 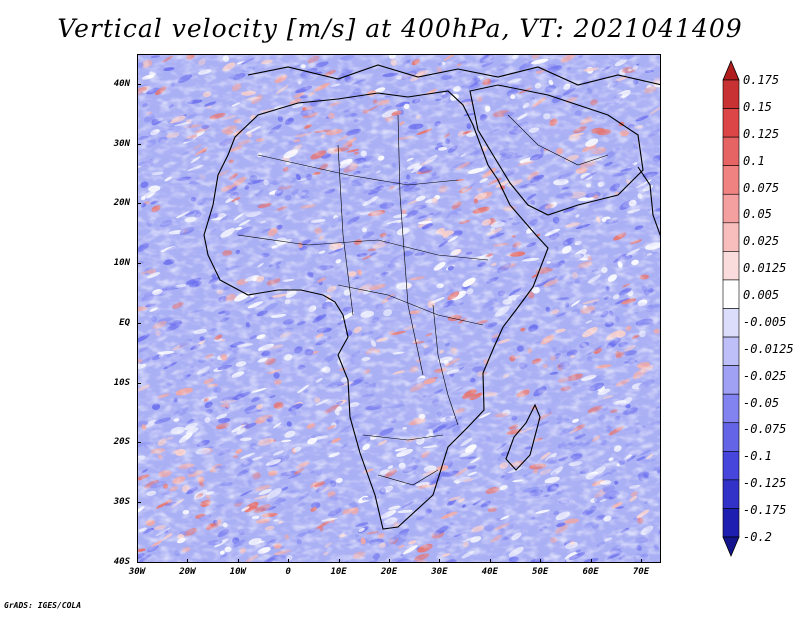 What do you see at coordinates (765, 483) in the screenshot?
I see `colorbar-label: -0.125` at bounding box center [765, 483].